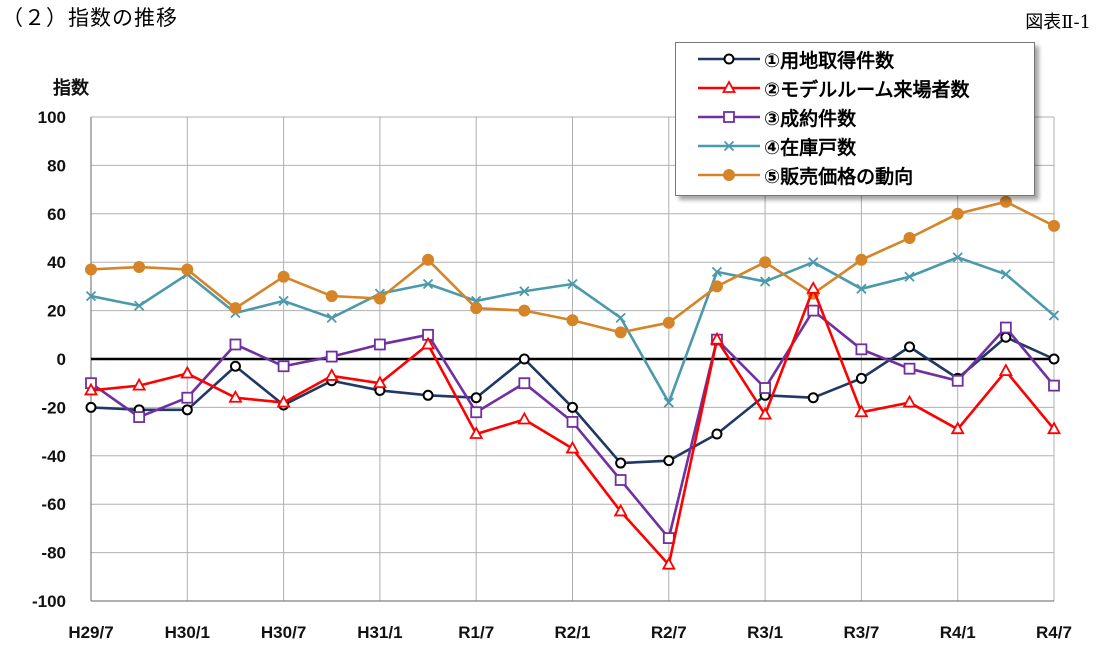 The width and height of the screenshot is (1097, 651). Describe the element at coordinates (49, 601) in the screenshot. I see `y-tick-label: -100` at that location.